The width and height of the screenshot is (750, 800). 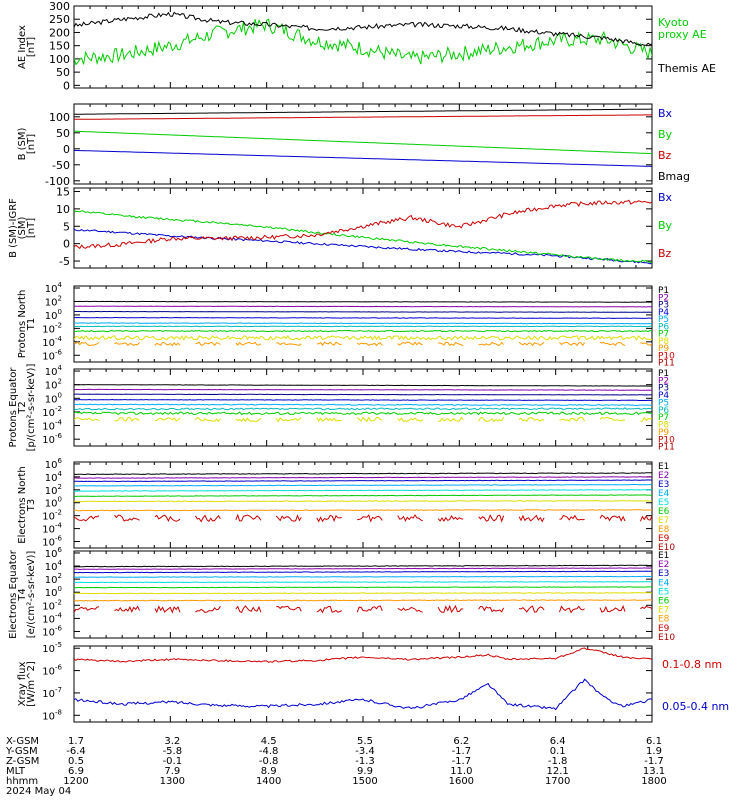 What do you see at coordinates (52, 328) in the screenshot?
I see `y-tick-label: 10-2` at bounding box center [52, 328].